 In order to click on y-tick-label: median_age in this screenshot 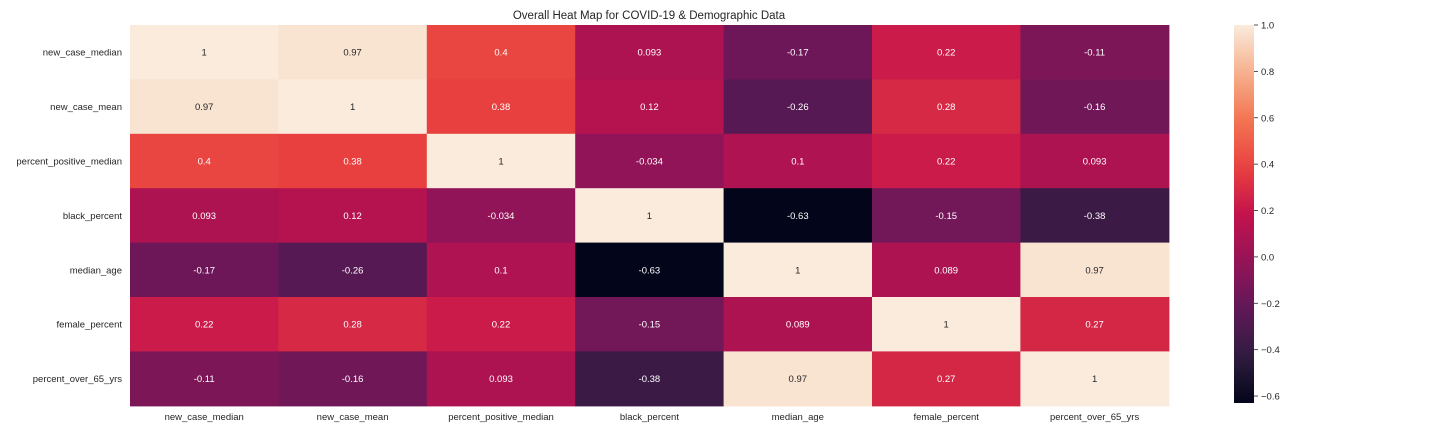, I will do `click(96, 270)`.